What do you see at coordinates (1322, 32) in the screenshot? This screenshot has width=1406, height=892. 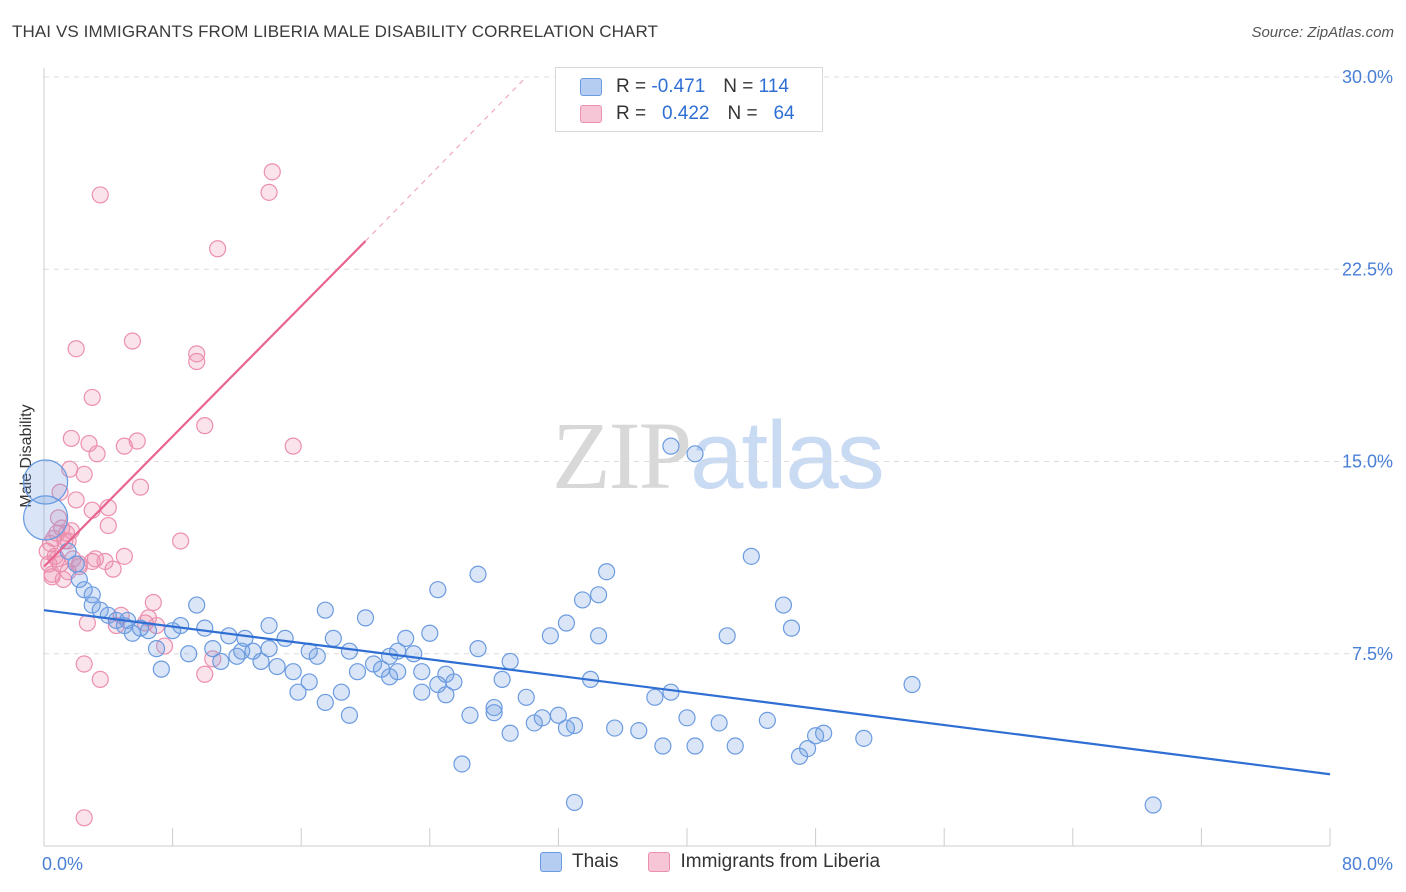 I see `source-label: Source: ZipAtlas.com` at bounding box center [1322, 32].